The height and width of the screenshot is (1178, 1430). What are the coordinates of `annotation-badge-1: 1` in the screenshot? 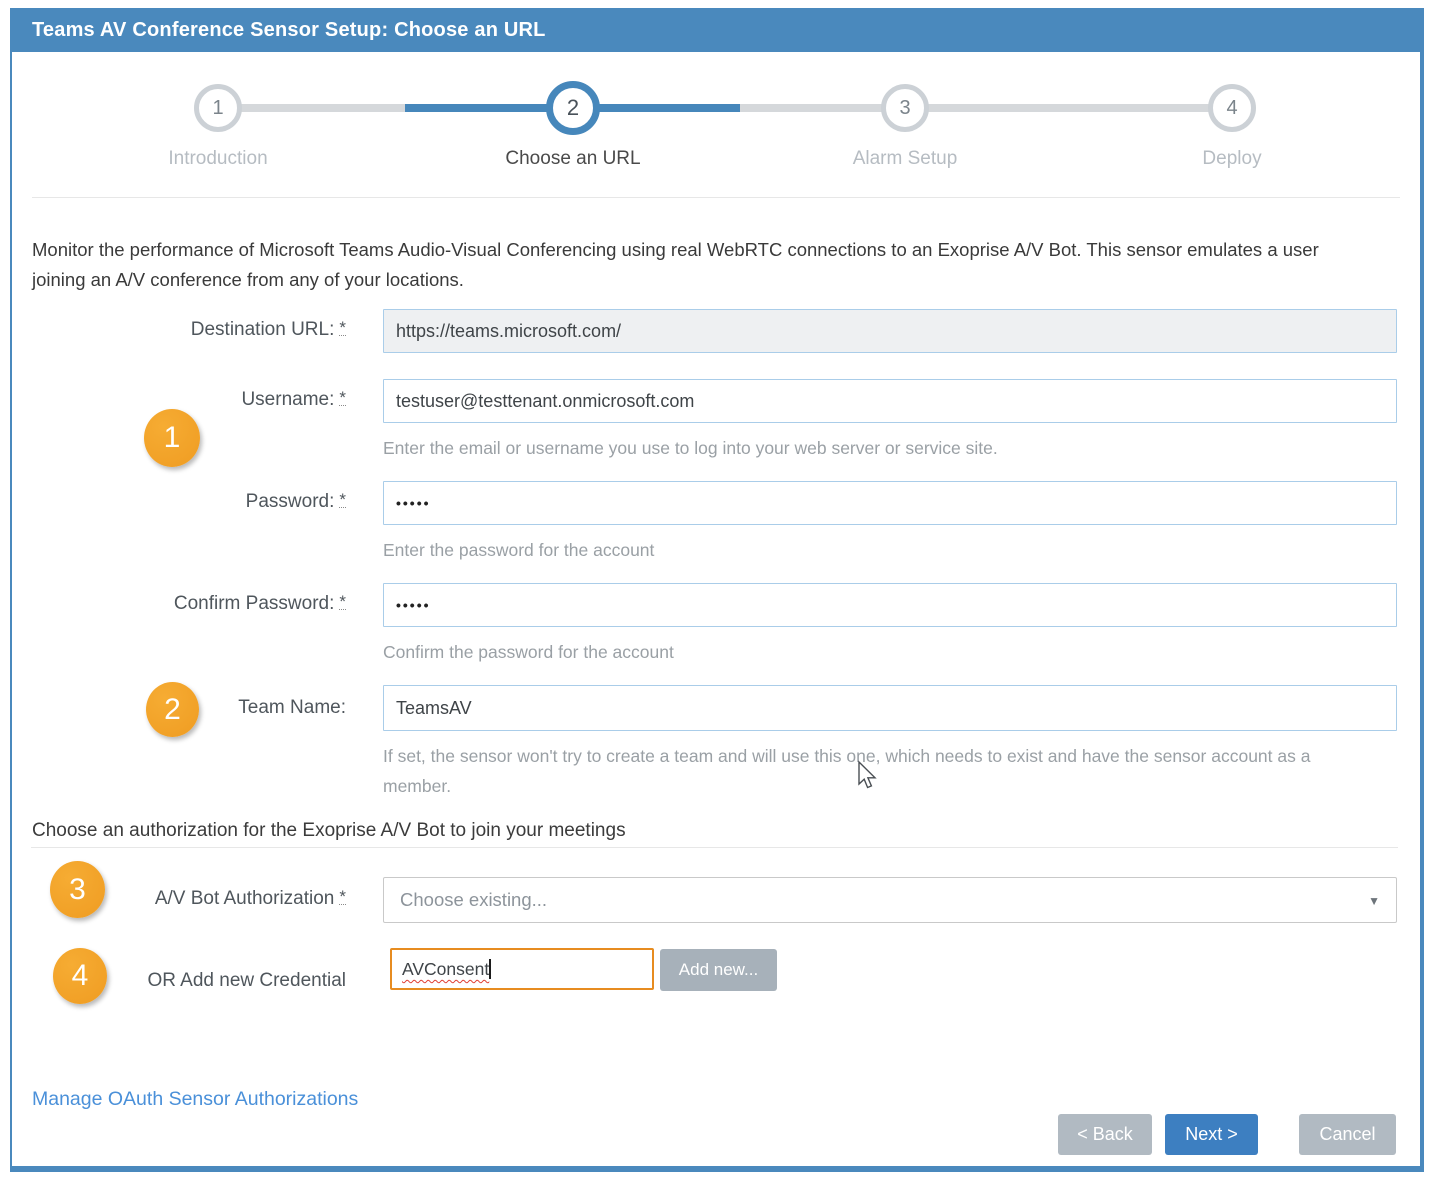 It's located at (172, 438).